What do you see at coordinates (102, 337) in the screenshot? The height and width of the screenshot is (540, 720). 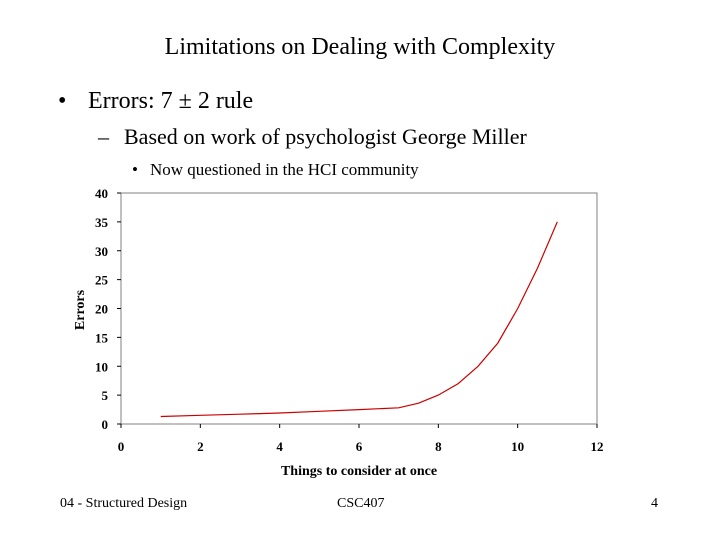 I see `y-tick-label: 15` at bounding box center [102, 337].